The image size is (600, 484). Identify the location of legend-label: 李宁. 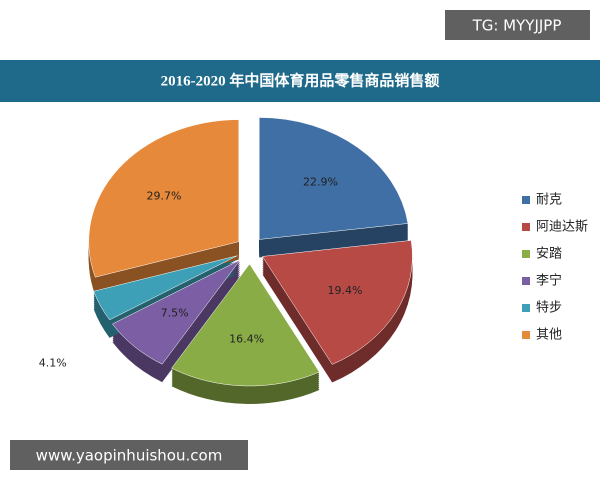
(549, 281).